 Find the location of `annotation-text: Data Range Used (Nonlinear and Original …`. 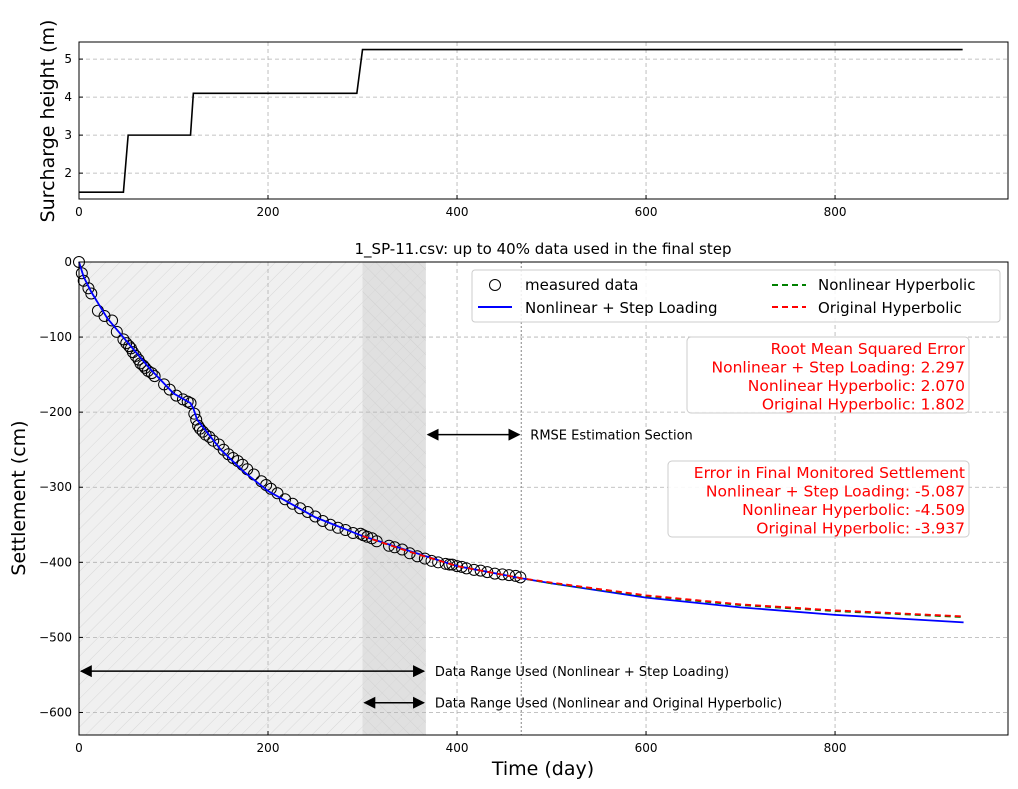

annotation-text: Data Range Used (Nonlinear and Original … is located at coordinates (608, 704).